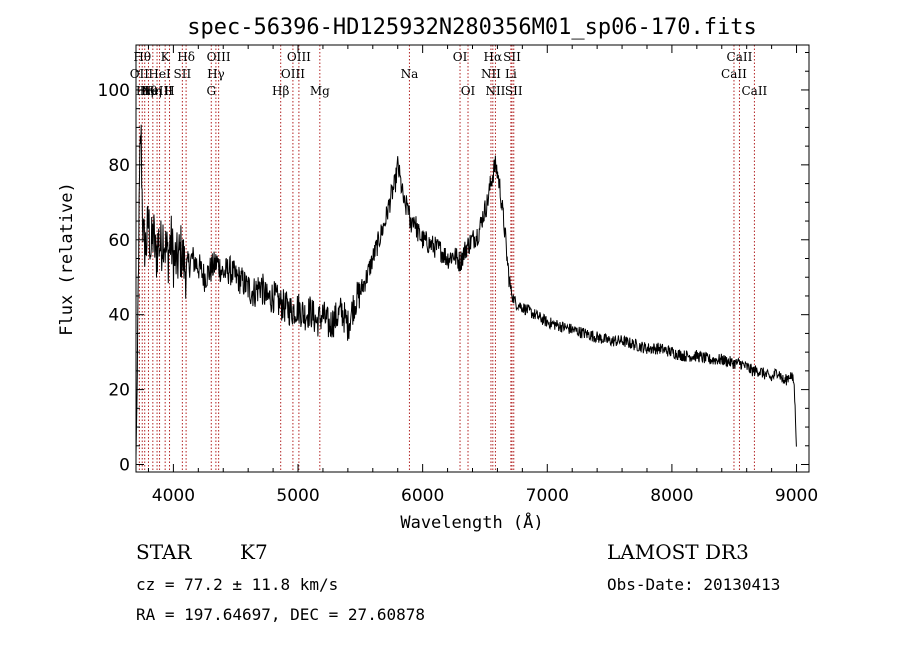 This screenshot has height=649, width=900. What do you see at coordinates (254, 552) in the screenshot?
I see `subclass: K7` at bounding box center [254, 552].